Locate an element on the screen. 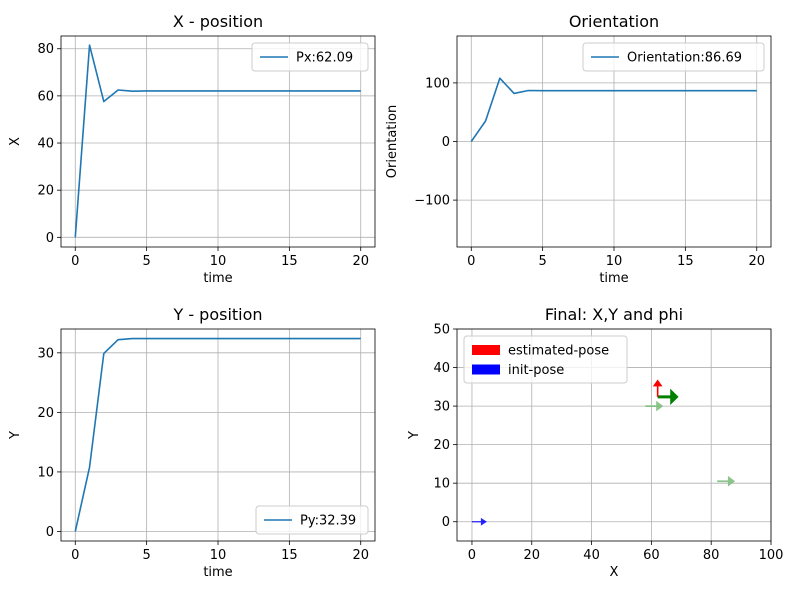 This screenshot has height=596, width=795. y-tick-label: −100 is located at coordinates (432, 201).